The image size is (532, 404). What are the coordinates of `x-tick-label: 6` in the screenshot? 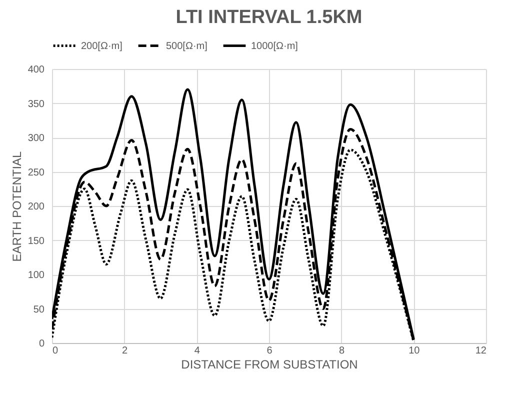 It's located at (269, 351).